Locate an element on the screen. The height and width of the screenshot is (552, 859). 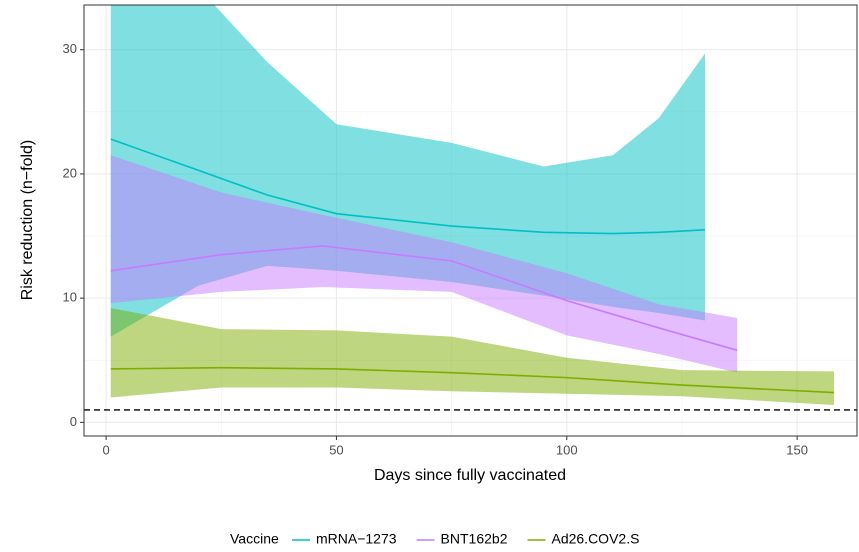
x-tick-label: 50 is located at coordinates (336, 449).